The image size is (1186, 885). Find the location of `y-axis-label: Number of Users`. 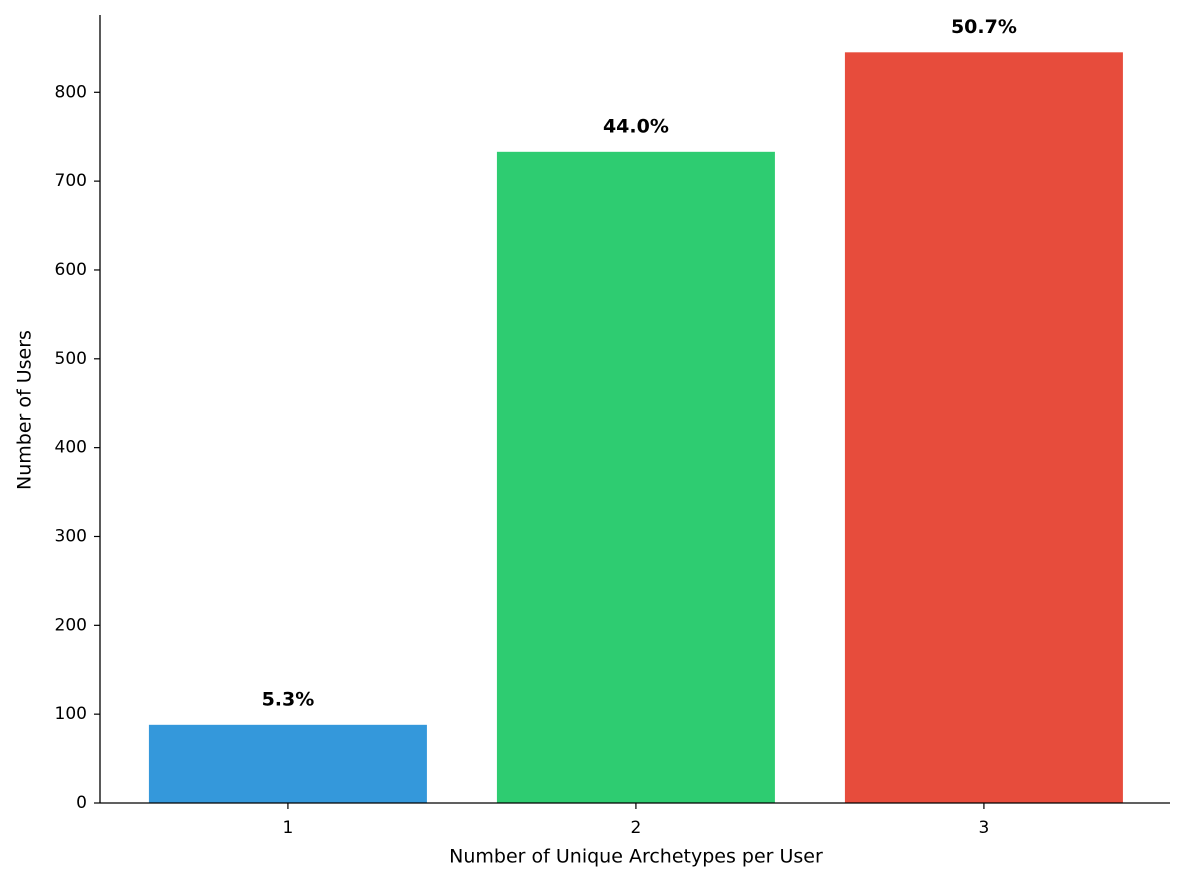

y-axis-label: Number of Users is located at coordinates (25, 410).